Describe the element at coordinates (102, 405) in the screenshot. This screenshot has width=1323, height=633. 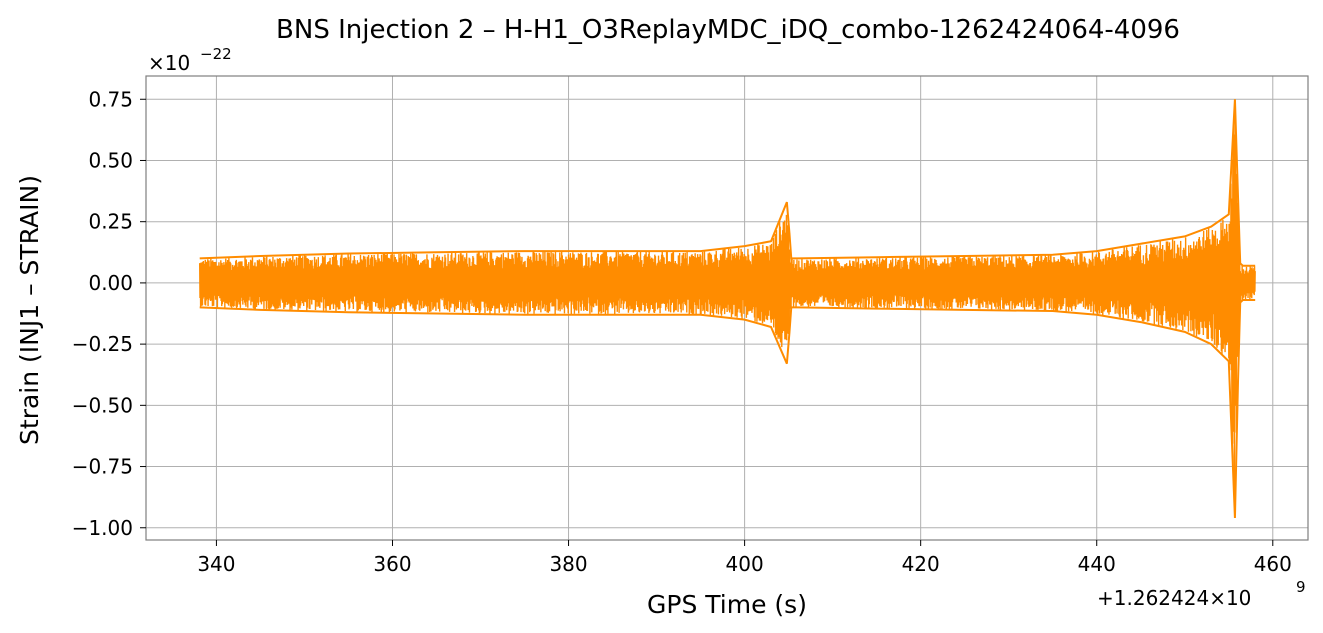
I see `y-tick-label: −0.50` at that location.